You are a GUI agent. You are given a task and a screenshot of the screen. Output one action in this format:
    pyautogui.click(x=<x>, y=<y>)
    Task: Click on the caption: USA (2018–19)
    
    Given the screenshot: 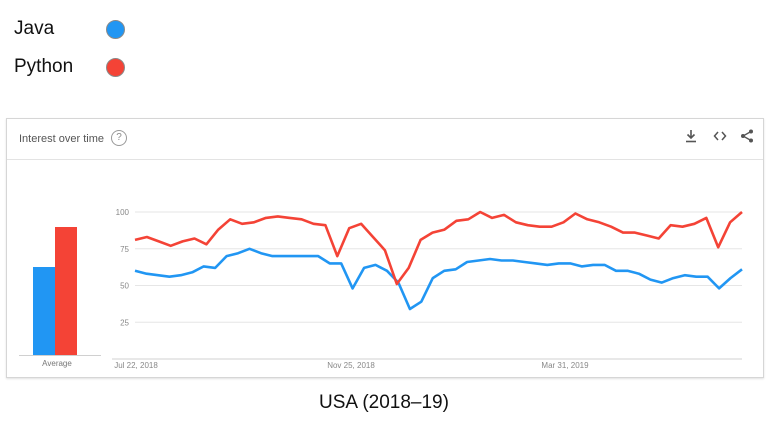 What is the action you would take?
    pyautogui.click(x=384, y=402)
    